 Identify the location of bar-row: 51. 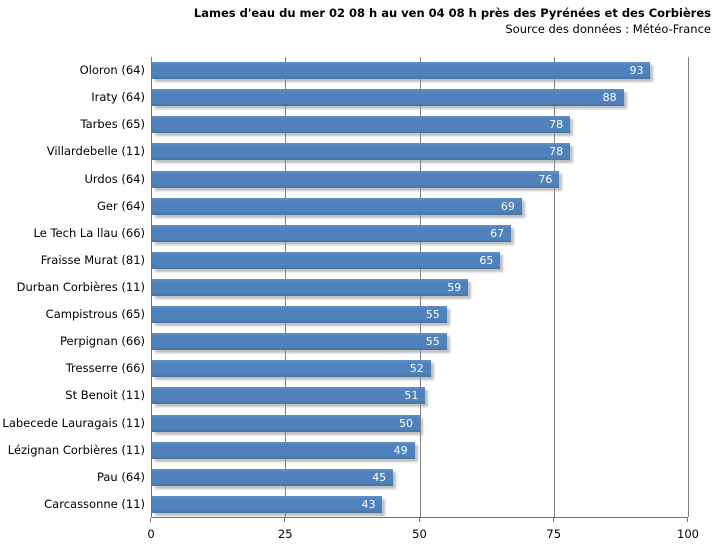
(420, 395).